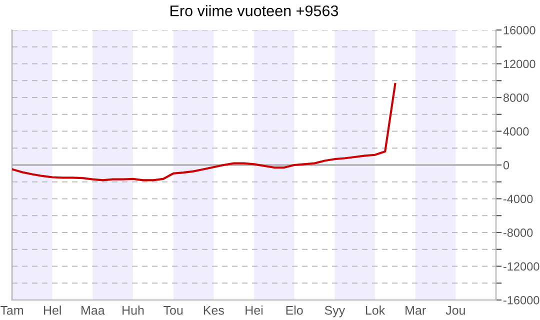  I want to click on x-tick-label: Tam, so click(11, 310).